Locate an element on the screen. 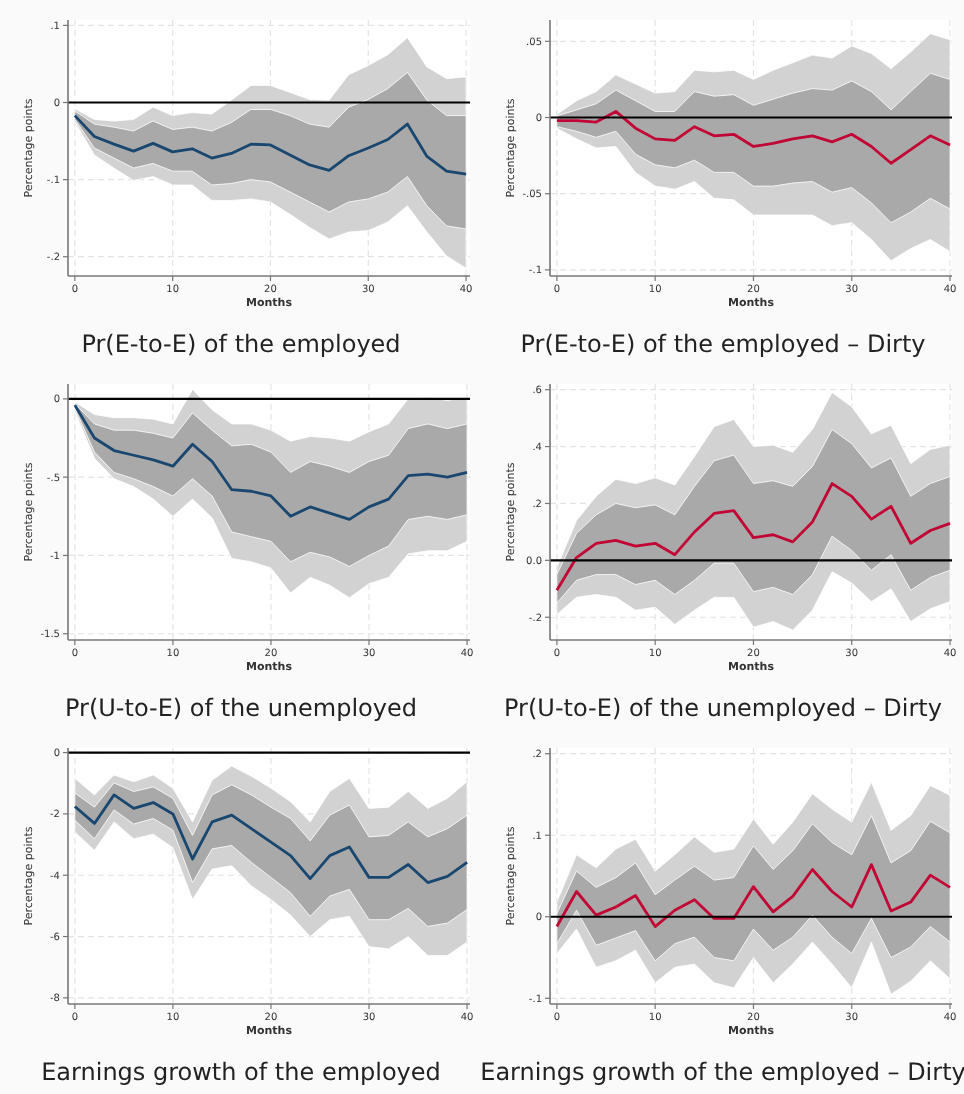 The image size is (964, 1094). text: Earnings growth of the employed is located at coordinates (241, 1072).